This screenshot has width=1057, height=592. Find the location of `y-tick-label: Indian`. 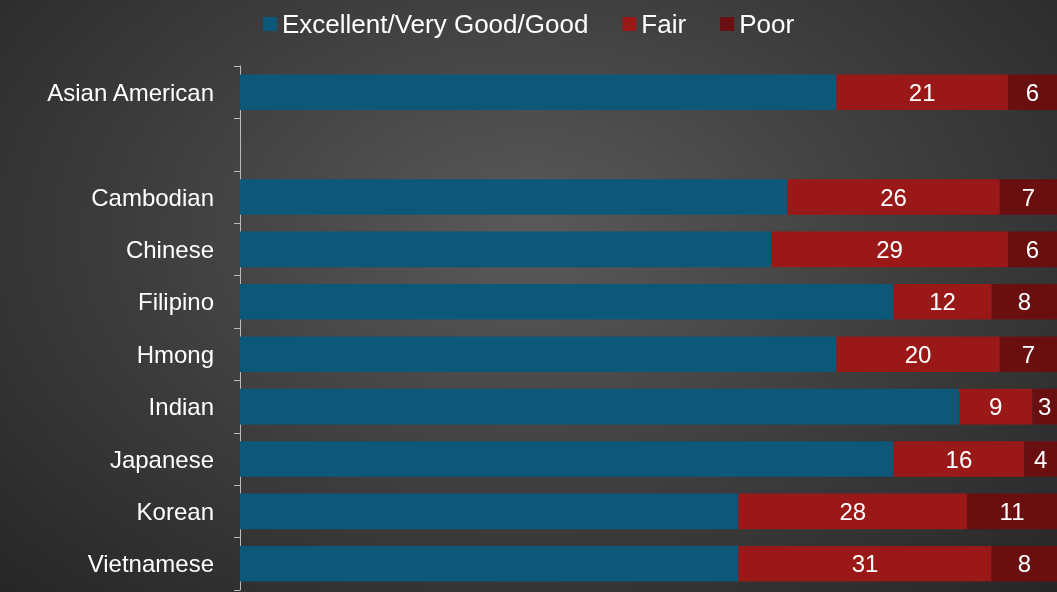

y-tick-label: Indian is located at coordinates (181, 407).